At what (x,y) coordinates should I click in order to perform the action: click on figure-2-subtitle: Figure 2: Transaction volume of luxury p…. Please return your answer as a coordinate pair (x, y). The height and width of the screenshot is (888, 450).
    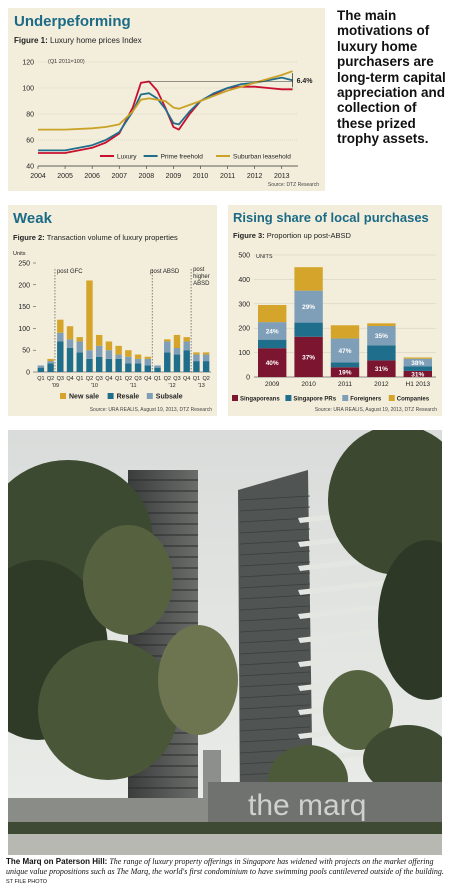
    Looking at the image, I should click on (95, 237).